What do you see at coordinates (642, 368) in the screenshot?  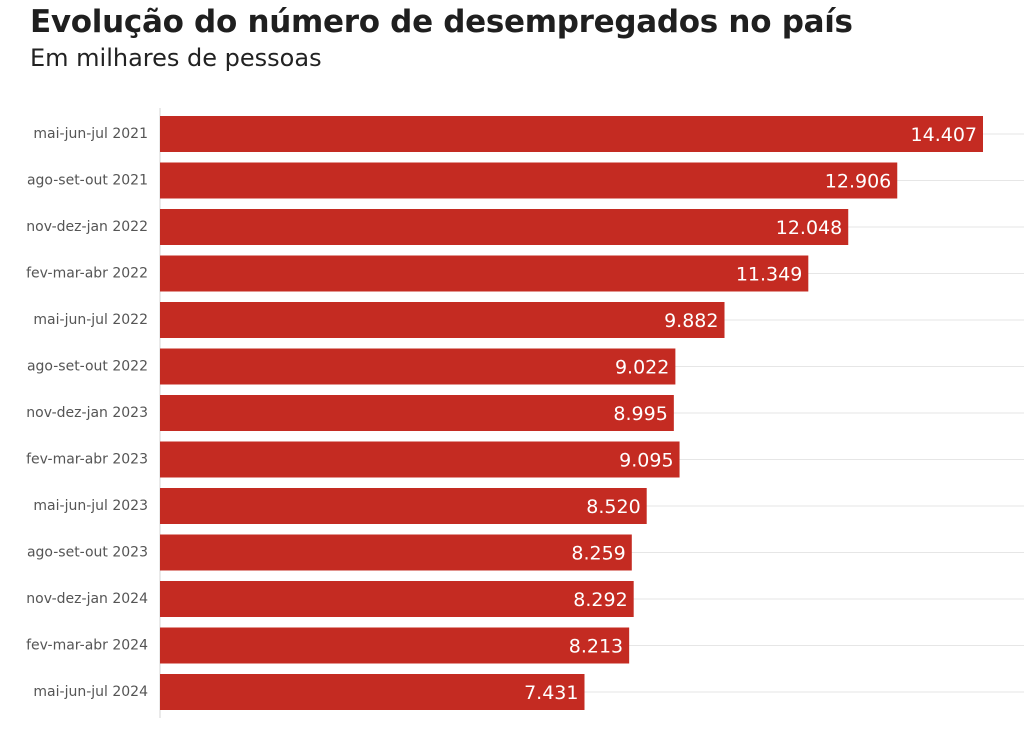 I see `value-label: 9.022` at bounding box center [642, 368].